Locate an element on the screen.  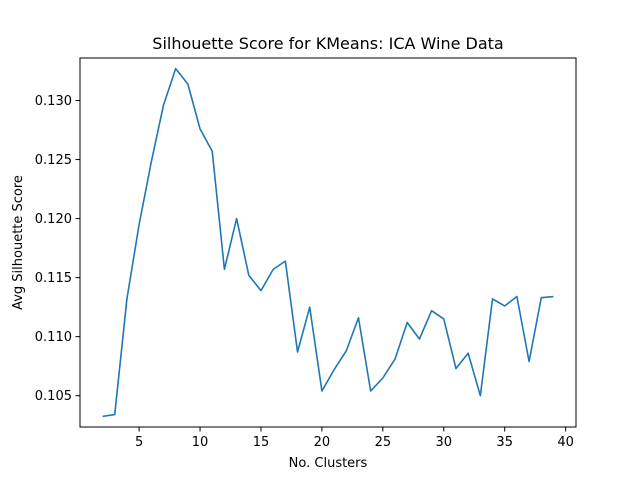
x-tick-label: 35 is located at coordinates (504, 442).